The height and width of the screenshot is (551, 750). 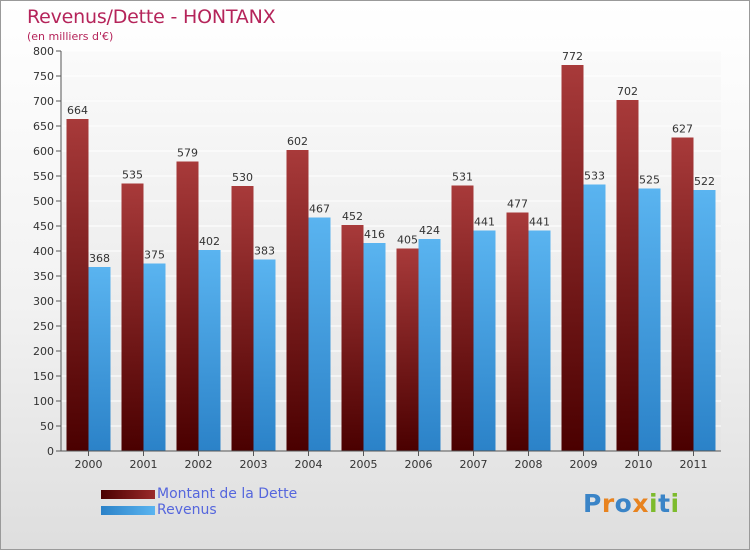 I want to click on x-tick-label: 2003, so click(x=254, y=464).